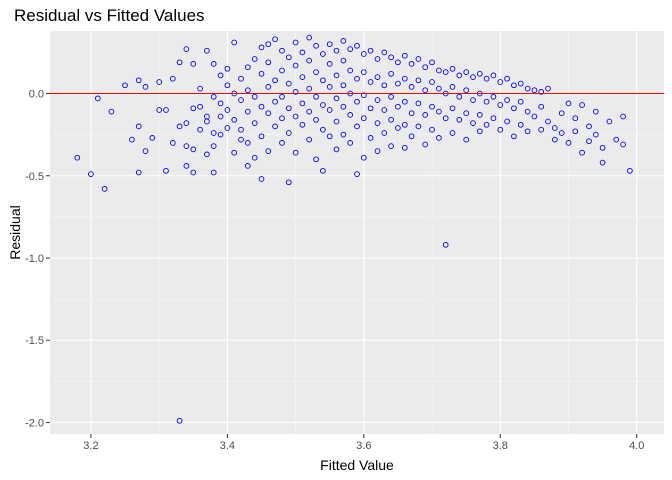 The image size is (672, 480). What do you see at coordinates (34, 341) in the screenshot?
I see `y-tick-label: -1.5` at bounding box center [34, 341].